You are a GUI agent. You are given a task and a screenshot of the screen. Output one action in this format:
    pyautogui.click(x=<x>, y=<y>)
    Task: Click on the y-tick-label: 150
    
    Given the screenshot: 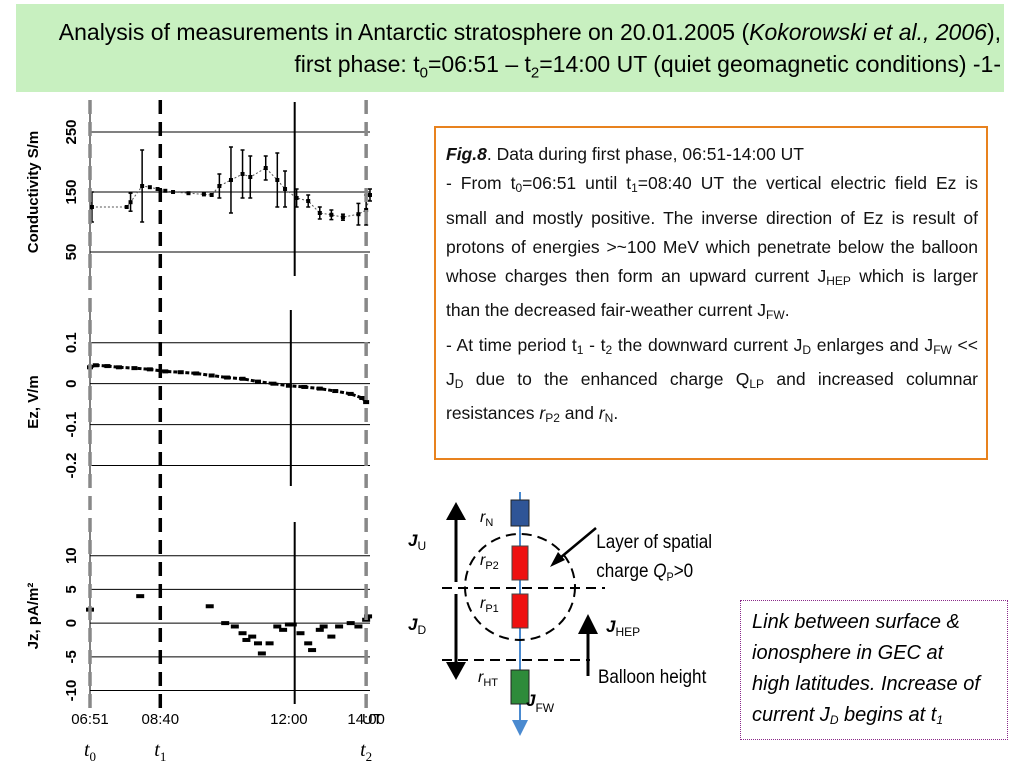 What is the action you would take?
    pyautogui.click(x=71, y=191)
    